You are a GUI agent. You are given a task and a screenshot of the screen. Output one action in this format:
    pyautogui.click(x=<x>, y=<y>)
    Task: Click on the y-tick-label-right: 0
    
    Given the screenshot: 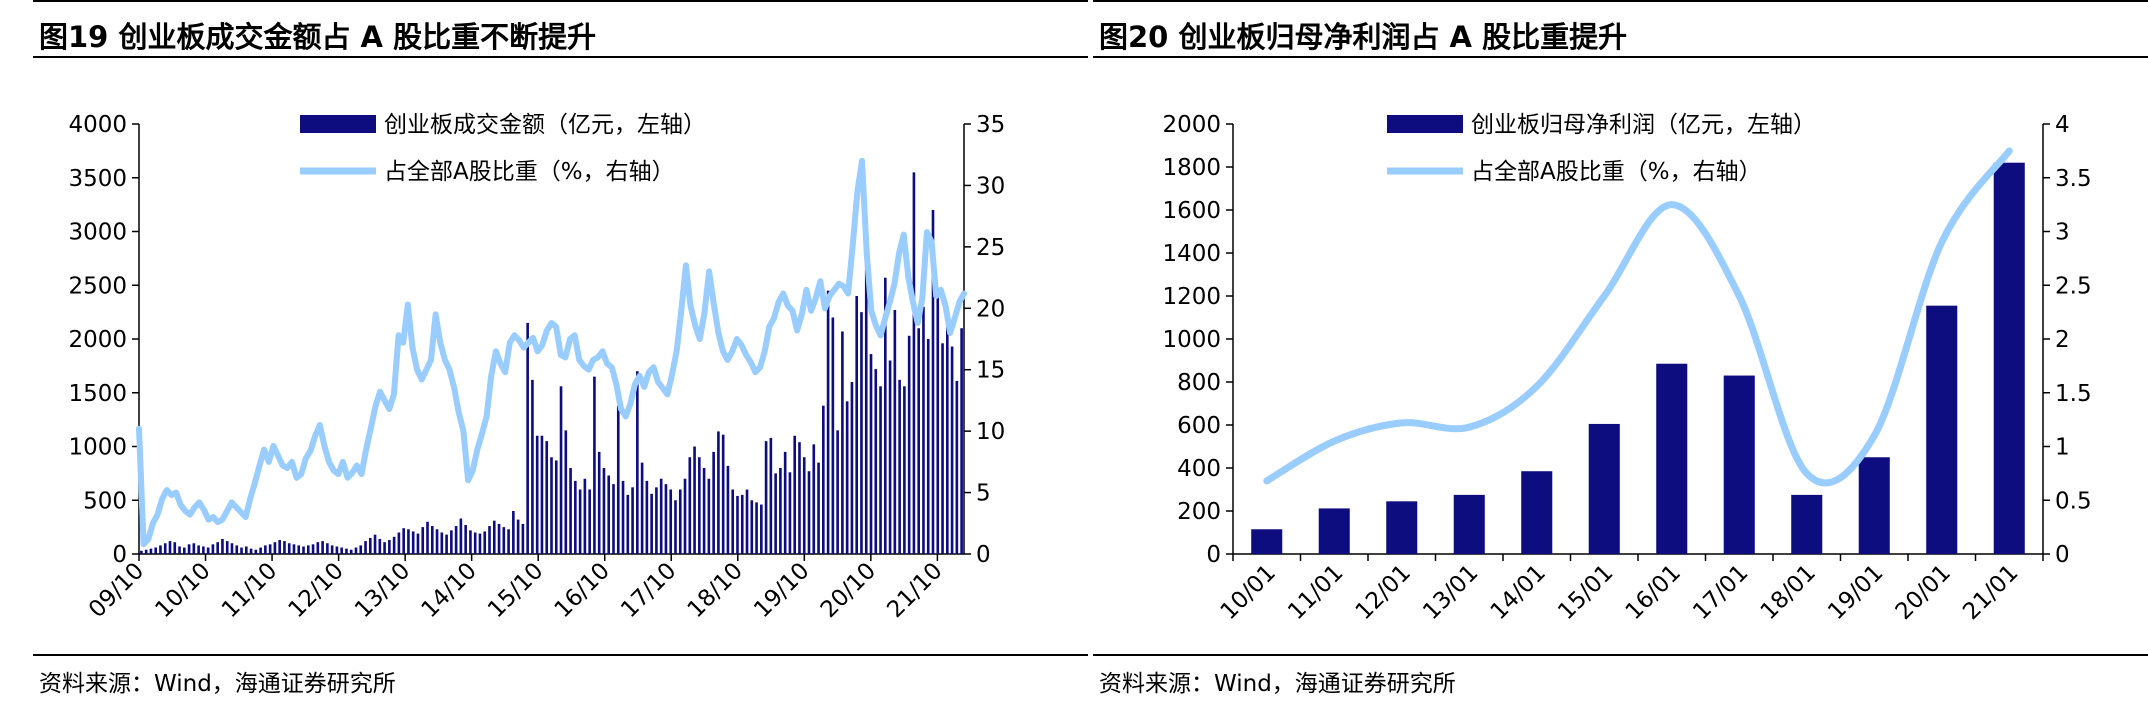 What is the action you would take?
    pyautogui.click(x=2062, y=555)
    